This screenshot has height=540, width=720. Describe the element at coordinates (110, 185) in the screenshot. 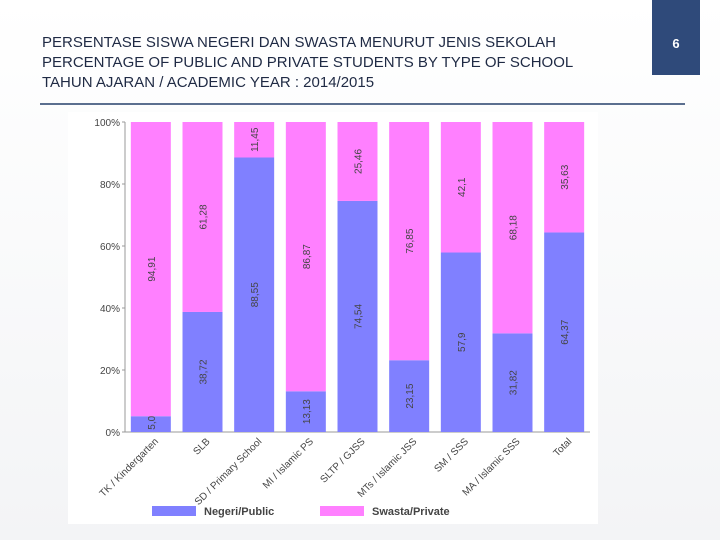

I see `y-tick-label: 80%` at that location.